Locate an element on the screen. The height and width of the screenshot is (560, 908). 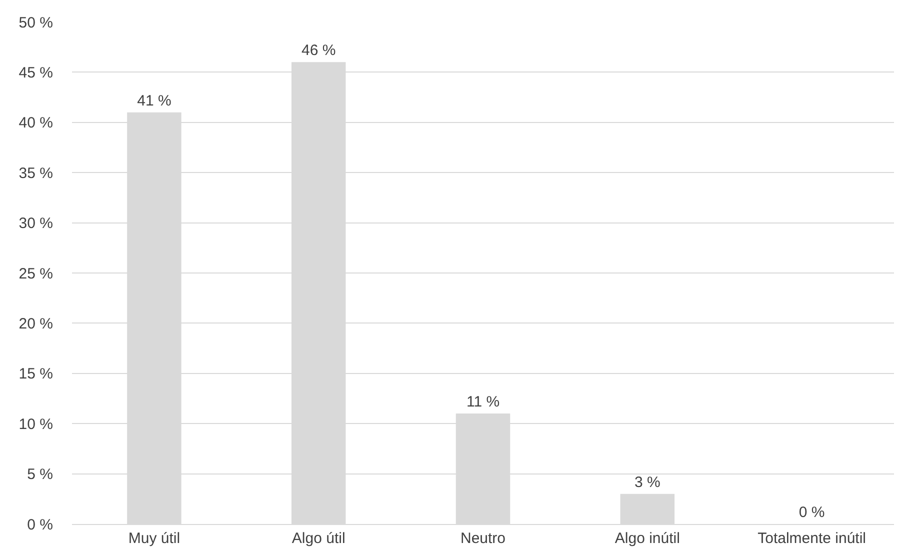
x-tick-label: Neutro is located at coordinates (483, 538).